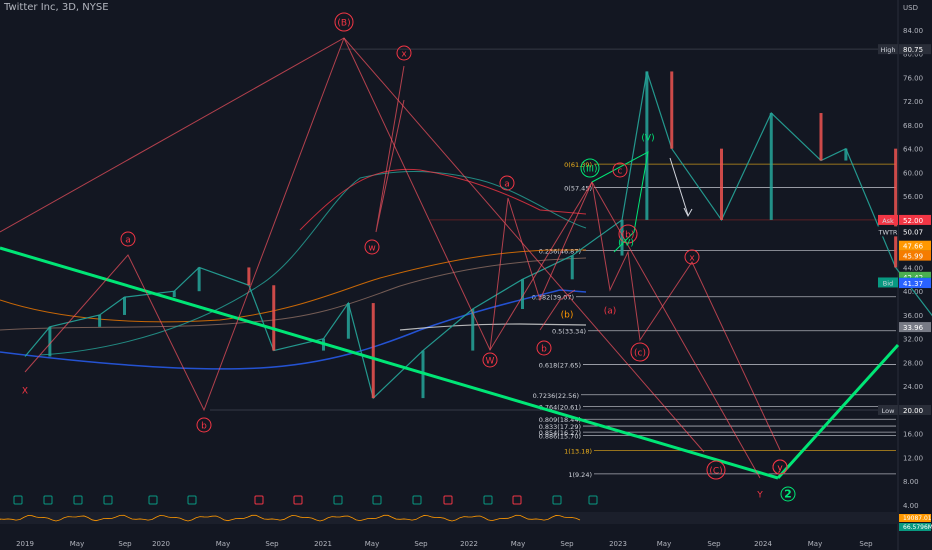  I want to click on fib-level-label: 0.764(20.61), so click(560, 407).